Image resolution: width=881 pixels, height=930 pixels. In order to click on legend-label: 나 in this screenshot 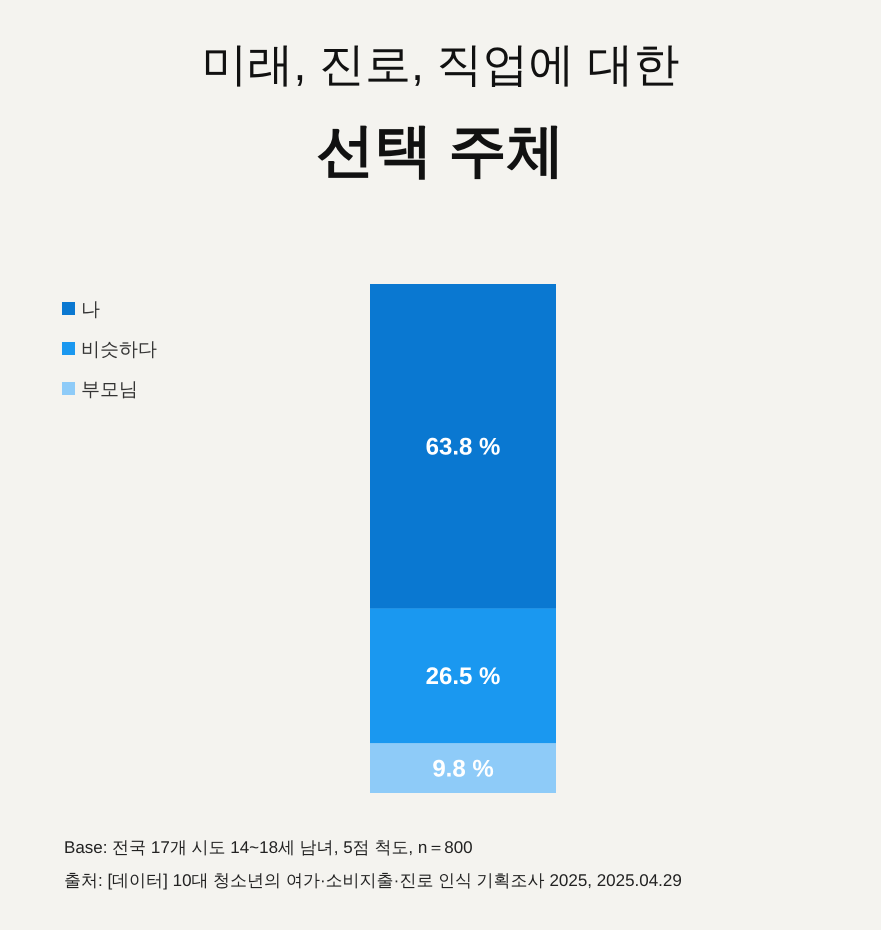, I will do `click(90, 310)`.